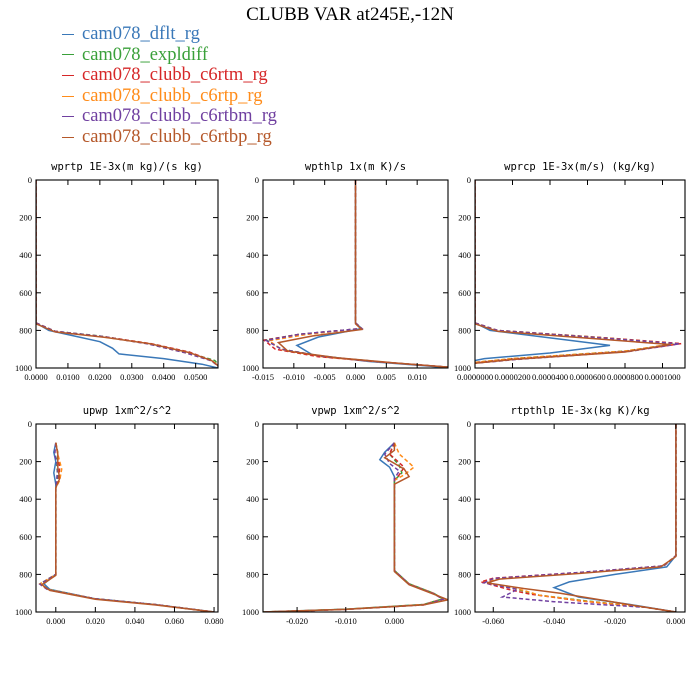 This screenshot has width=700, height=700. I want to click on chart-title: rtpthlp 1E-3x(kg K)/kg, so click(579, 411).